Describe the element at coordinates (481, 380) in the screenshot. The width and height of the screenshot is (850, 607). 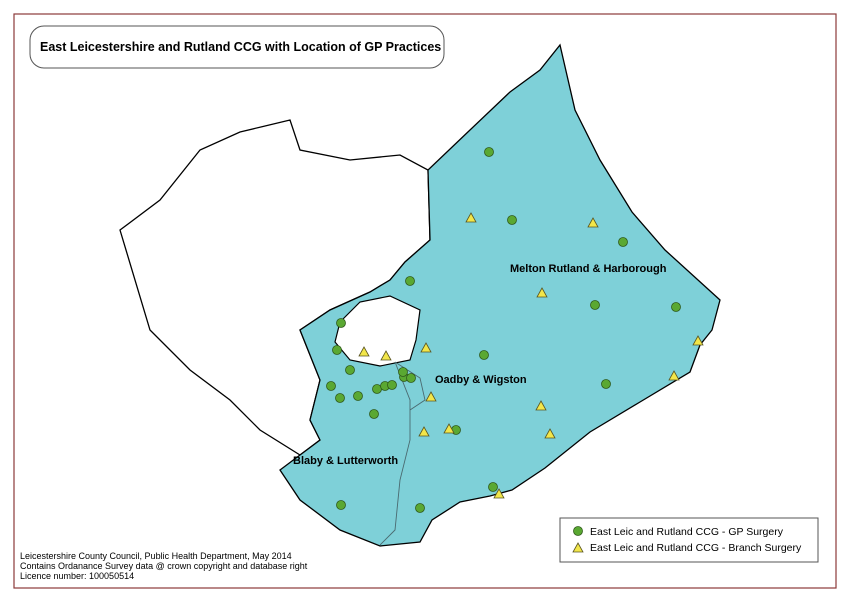
I see `region-label: Oadby & Wigston` at that location.